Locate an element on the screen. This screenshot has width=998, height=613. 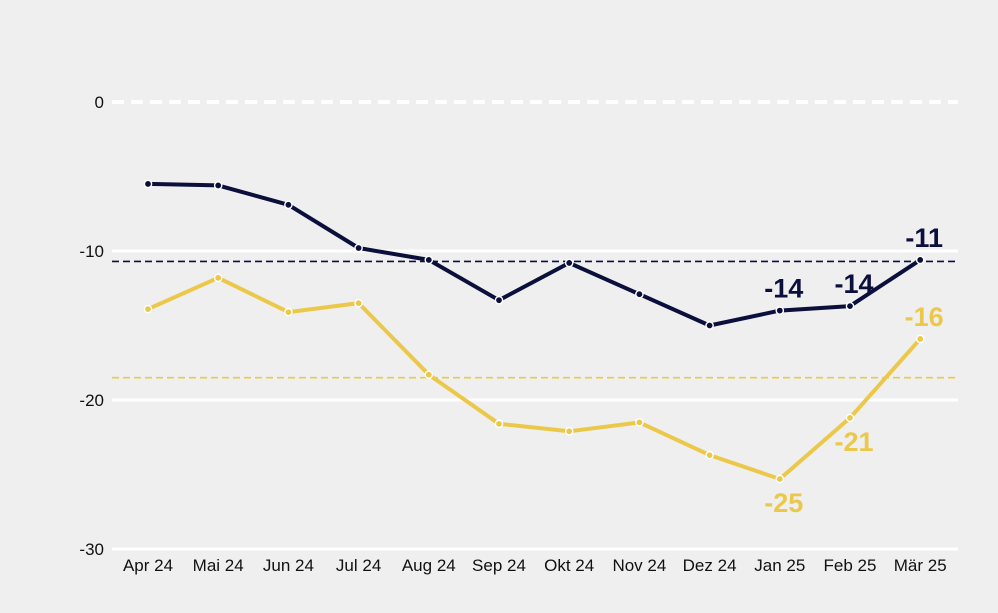
x-tick-label: Apr 24 is located at coordinates (148, 565).